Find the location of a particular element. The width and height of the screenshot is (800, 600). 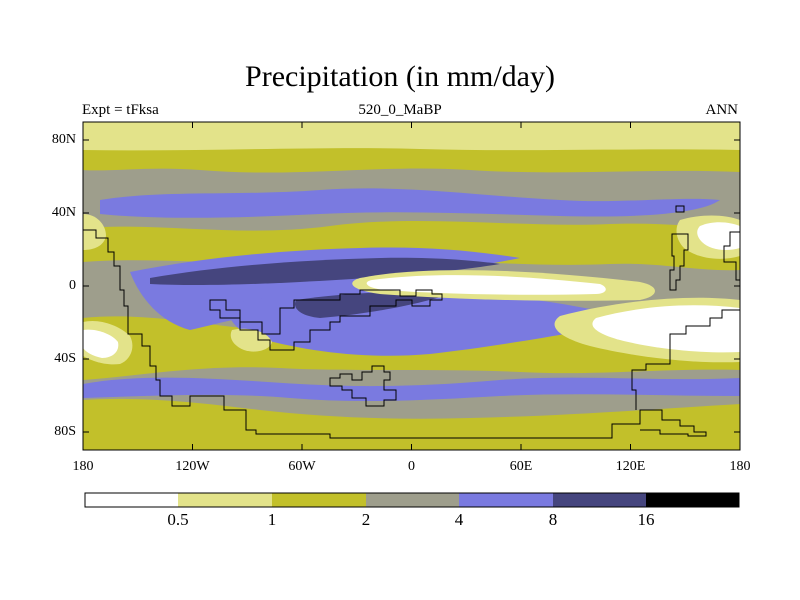

season-label: ANN is located at coordinates (722, 110).